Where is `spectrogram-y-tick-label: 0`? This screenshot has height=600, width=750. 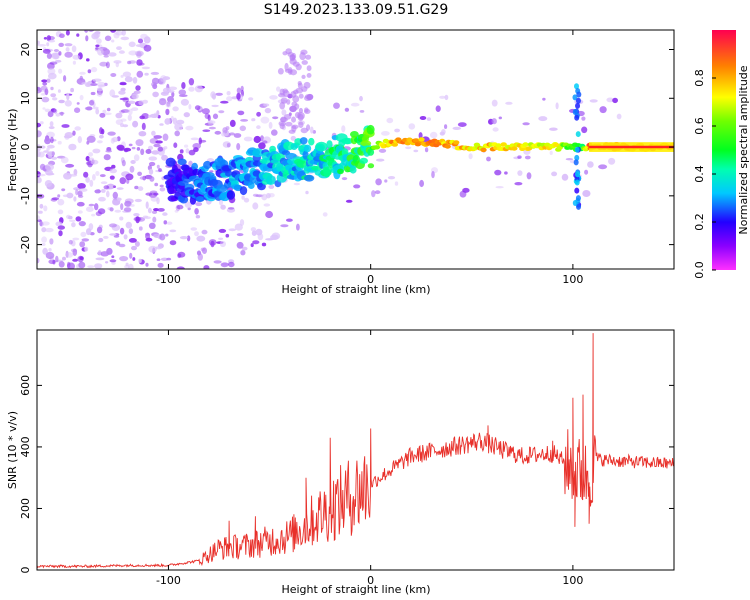 spectrogram-y-tick-label: 0 is located at coordinates (25, 147).